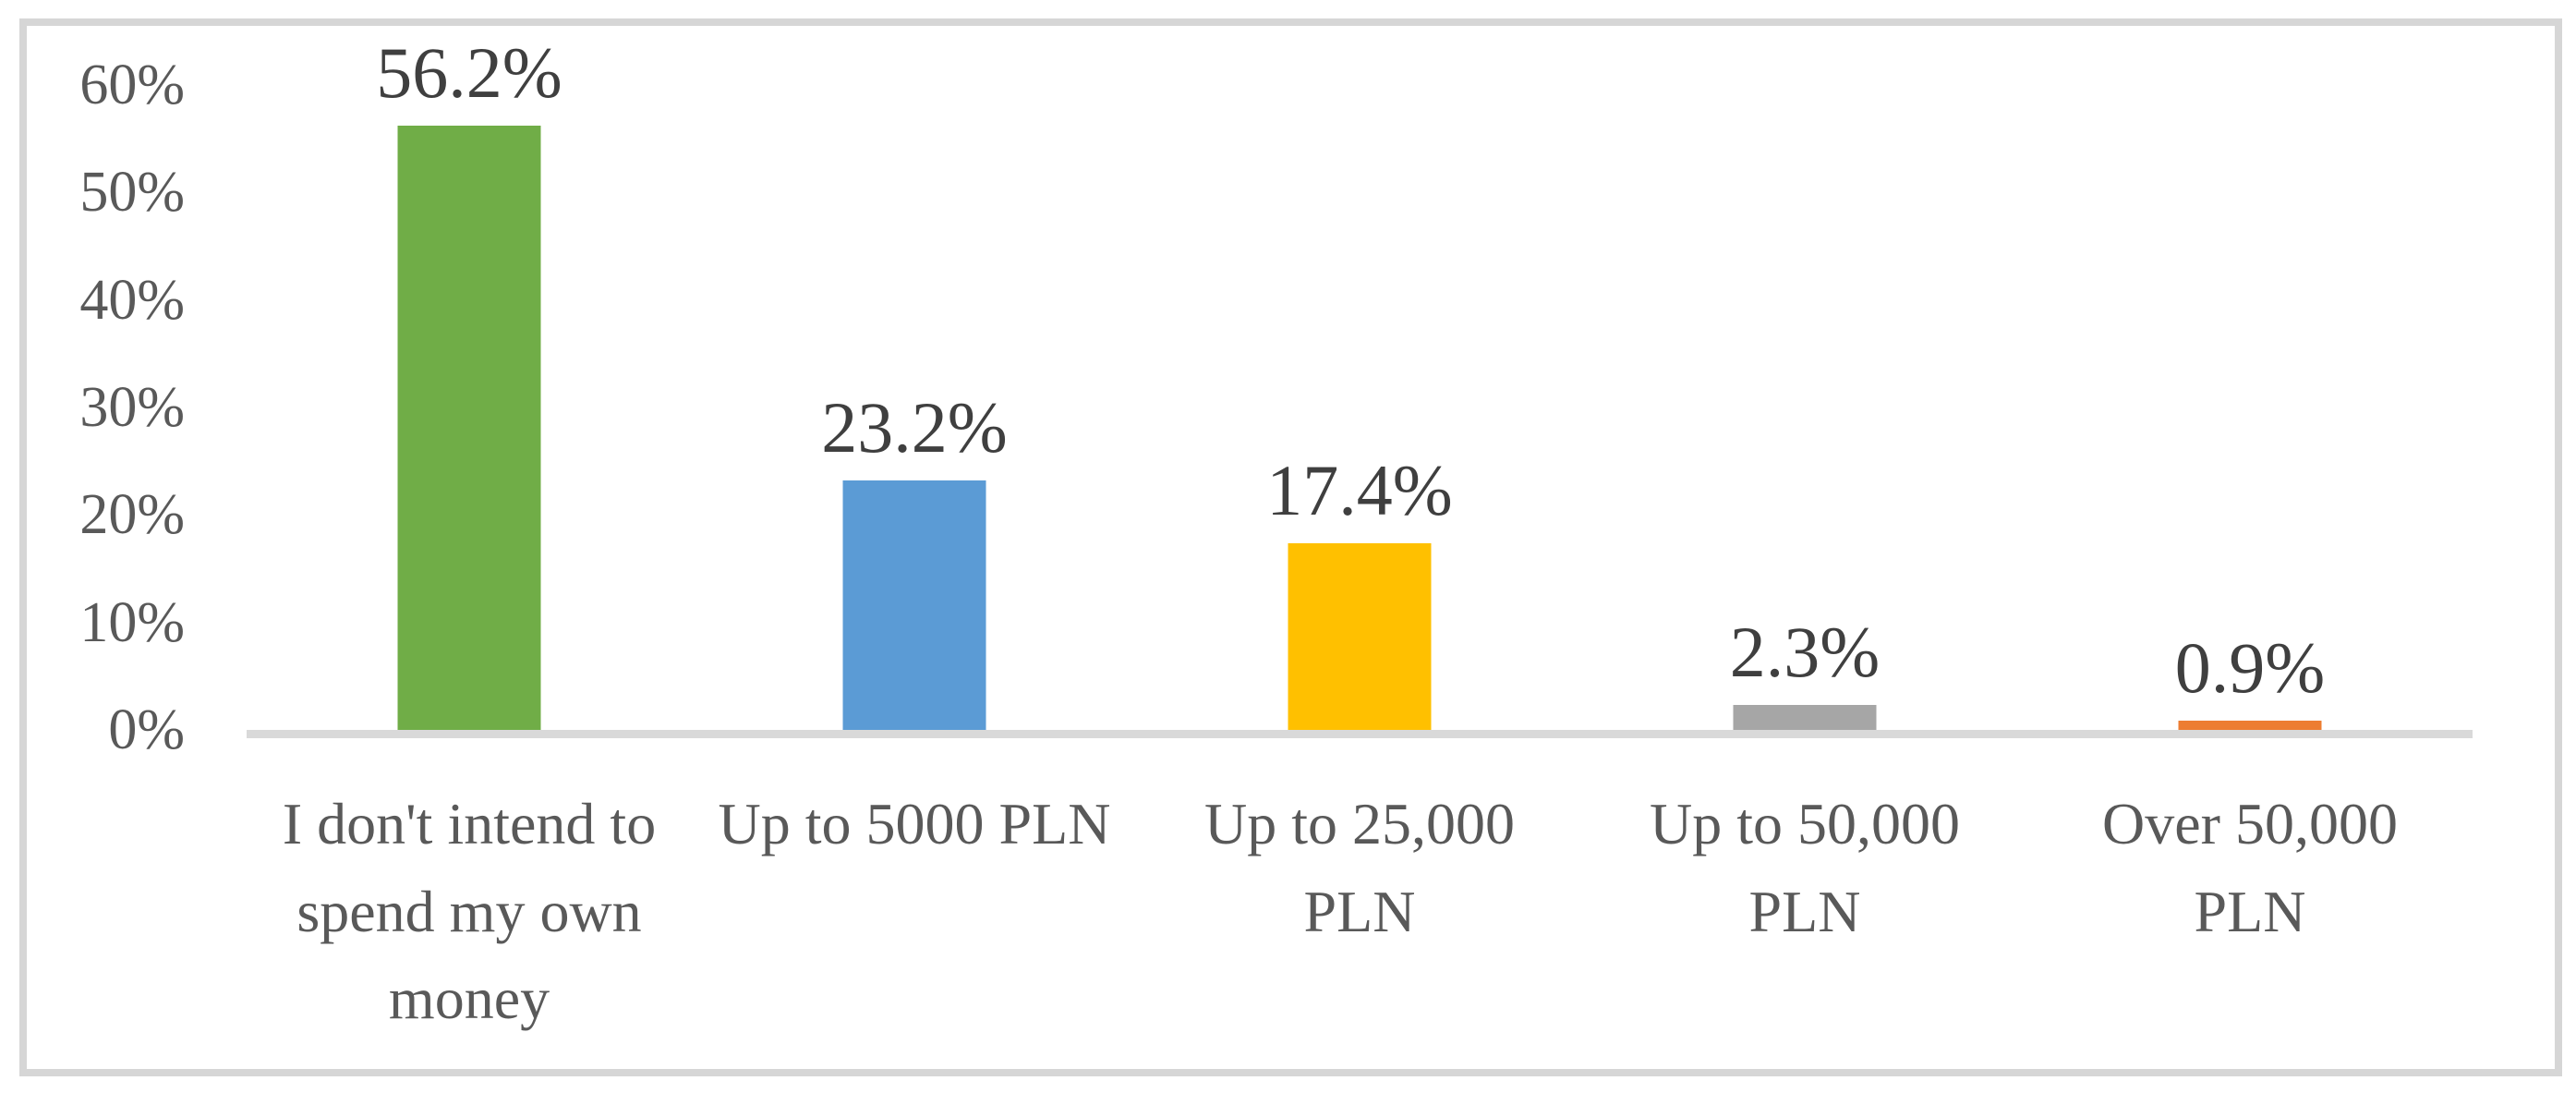 The width and height of the screenshot is (2576, 1093). Describe the element at coordinates (106, 547) in the screenshot. I see `y-axis-tick-labels: 0% 10% 20% 30% 40% 50% 60%` at that location.